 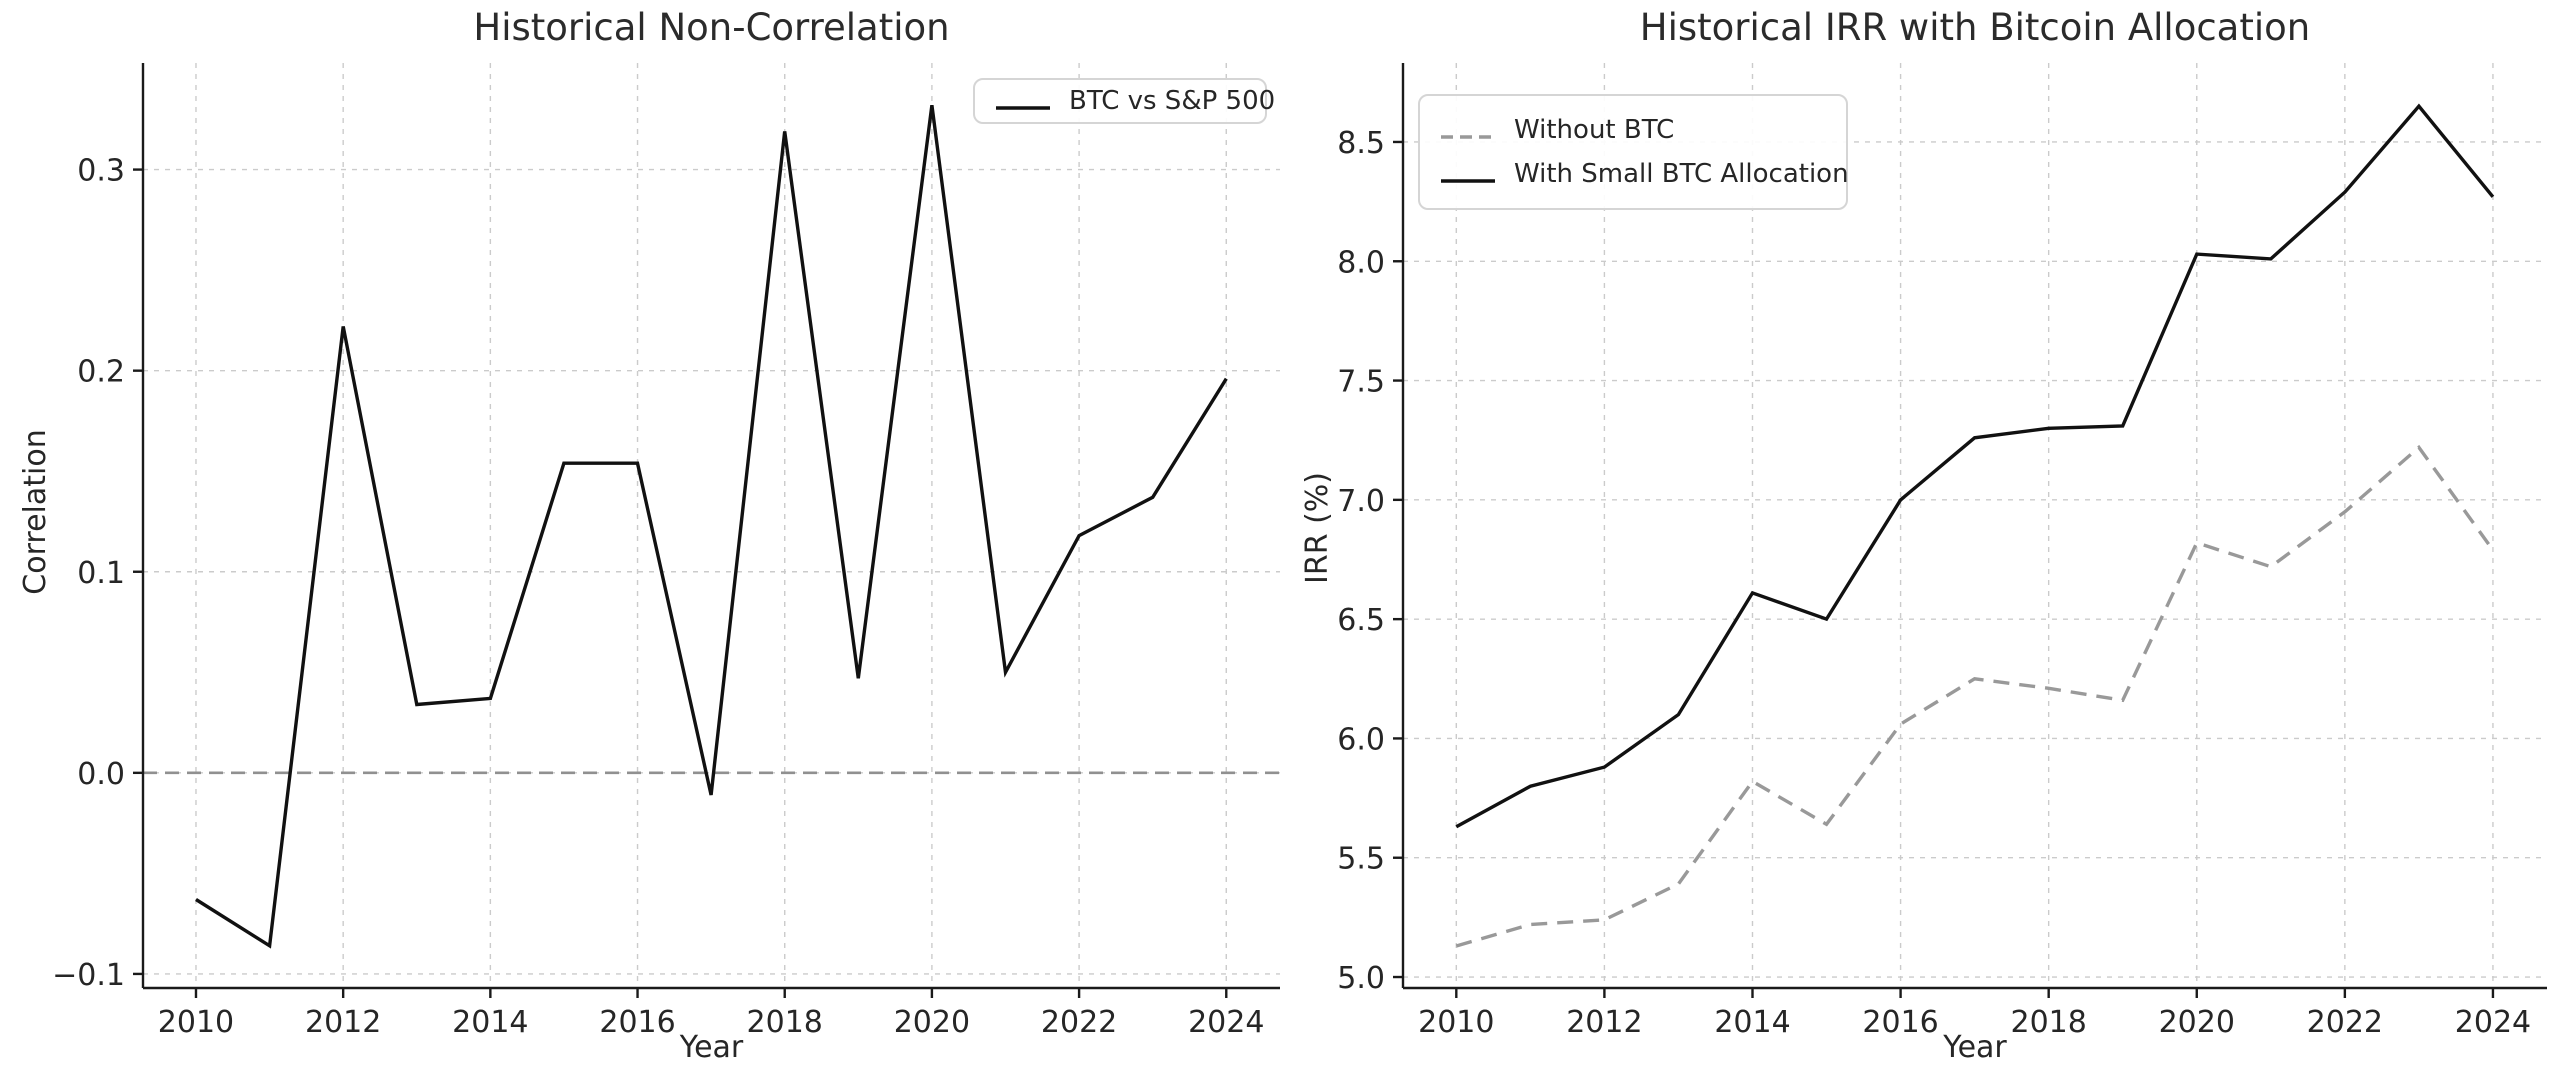 I want to click on right-chart-xaxis-label: Year, so click(x=1975, y=1047).